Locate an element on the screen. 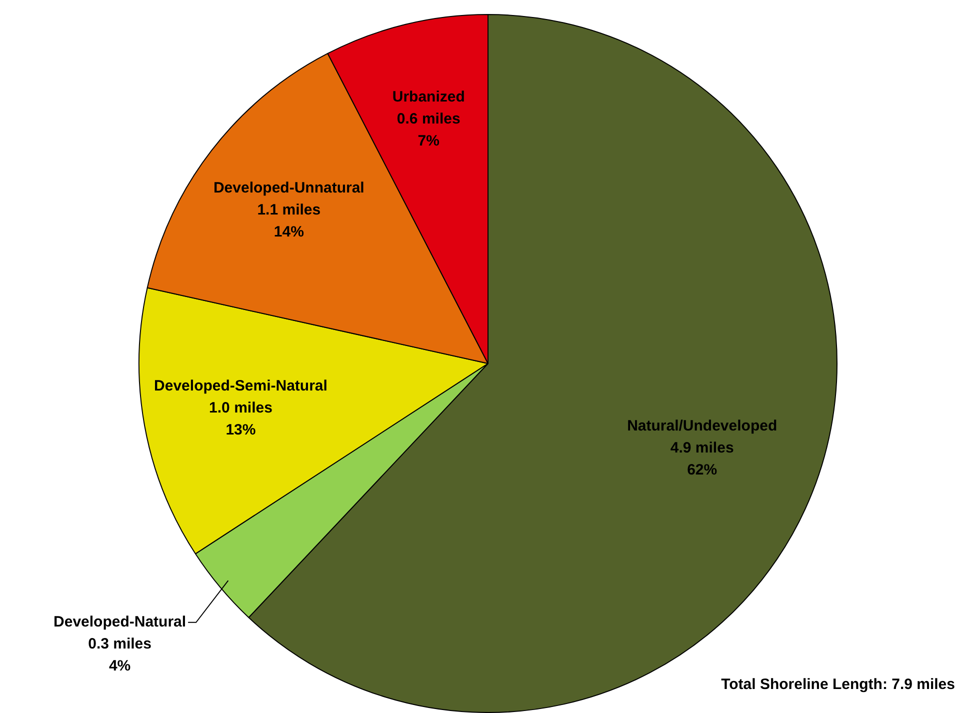  slice-label: Natural/Undeveloped is located at coordinates (702, 426).